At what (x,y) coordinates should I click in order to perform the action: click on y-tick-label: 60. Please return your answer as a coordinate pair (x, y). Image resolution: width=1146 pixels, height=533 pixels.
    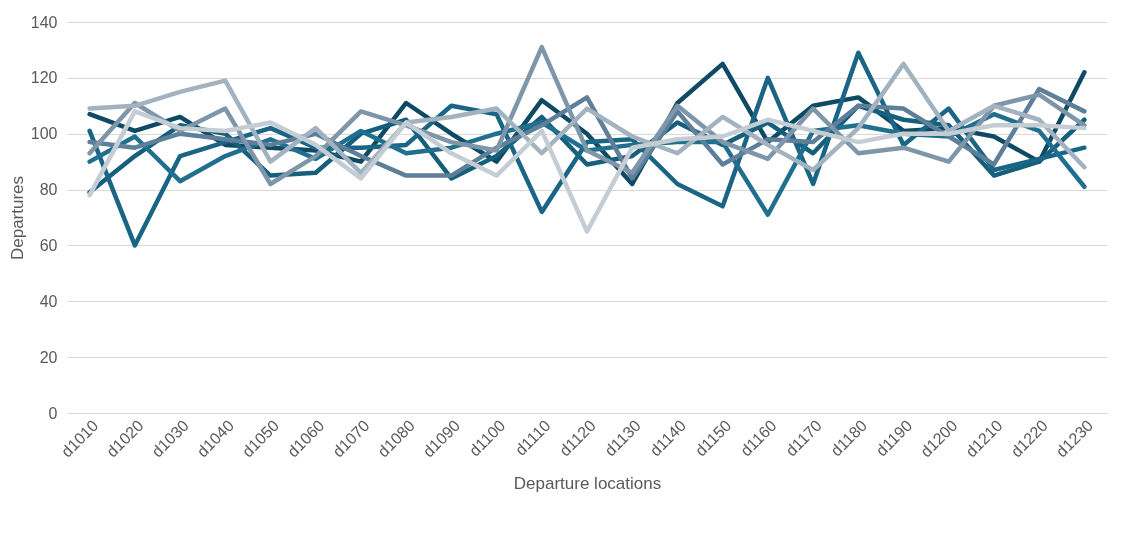
    Looking at the image, I should click on (48, 245).